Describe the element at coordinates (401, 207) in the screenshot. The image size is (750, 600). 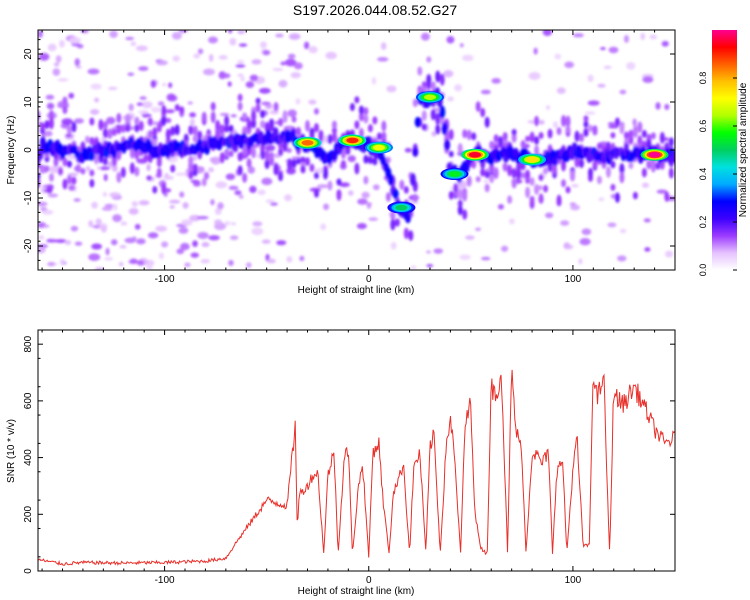
I see `spectral-peak` at that location.